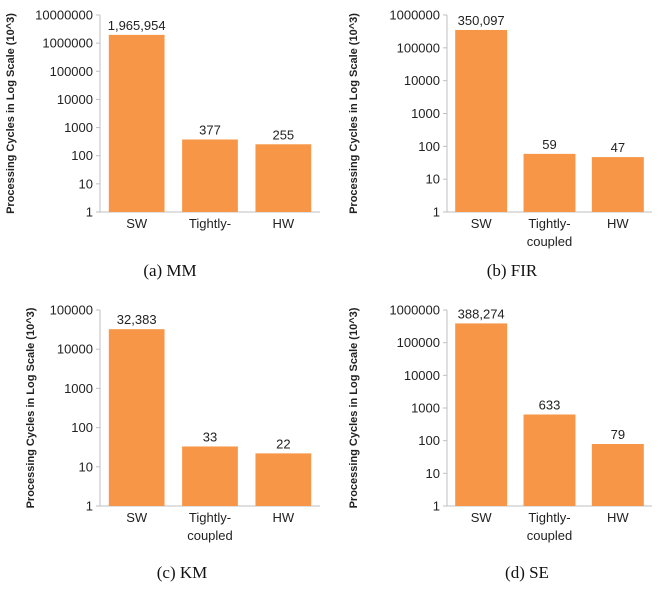 The image size is (659, 589). Describe the element at coordinates (481, 313) in the screenshot. I see `data-label: 388,274` at that location.